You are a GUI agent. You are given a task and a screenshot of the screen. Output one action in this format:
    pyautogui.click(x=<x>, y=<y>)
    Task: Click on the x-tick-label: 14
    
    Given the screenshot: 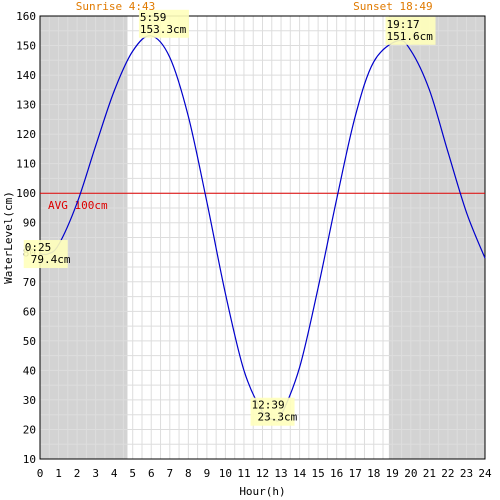 What is the action you would take?
    pyautogui.click(x=300, y=473)
    